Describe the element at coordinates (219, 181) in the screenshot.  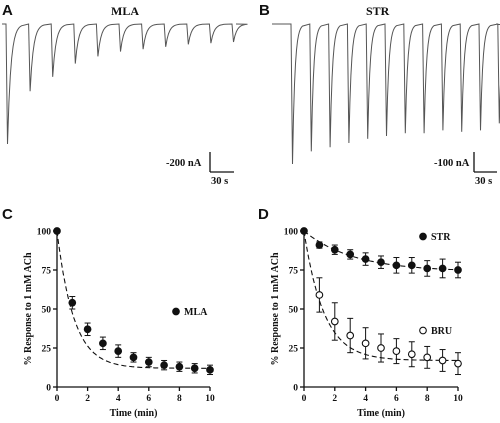
I see `scale-label-time-a: 30 s` at that location.